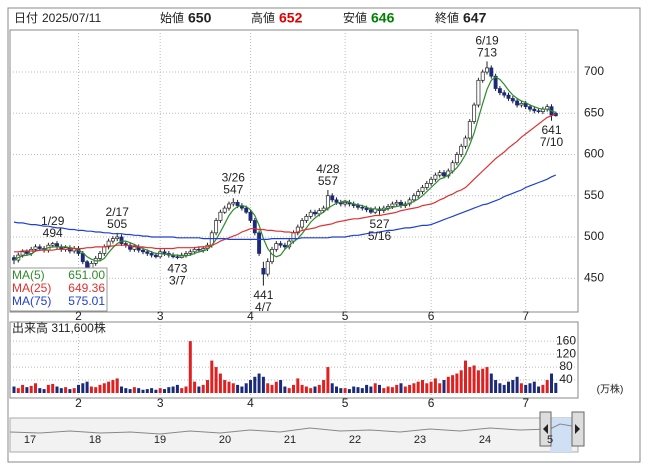 Image resolution: width=653 pixels, height=470 pixels. Describe the element at coordinates (160, 316) in the screenshot. I see `x-tick-label: 3` at that location.